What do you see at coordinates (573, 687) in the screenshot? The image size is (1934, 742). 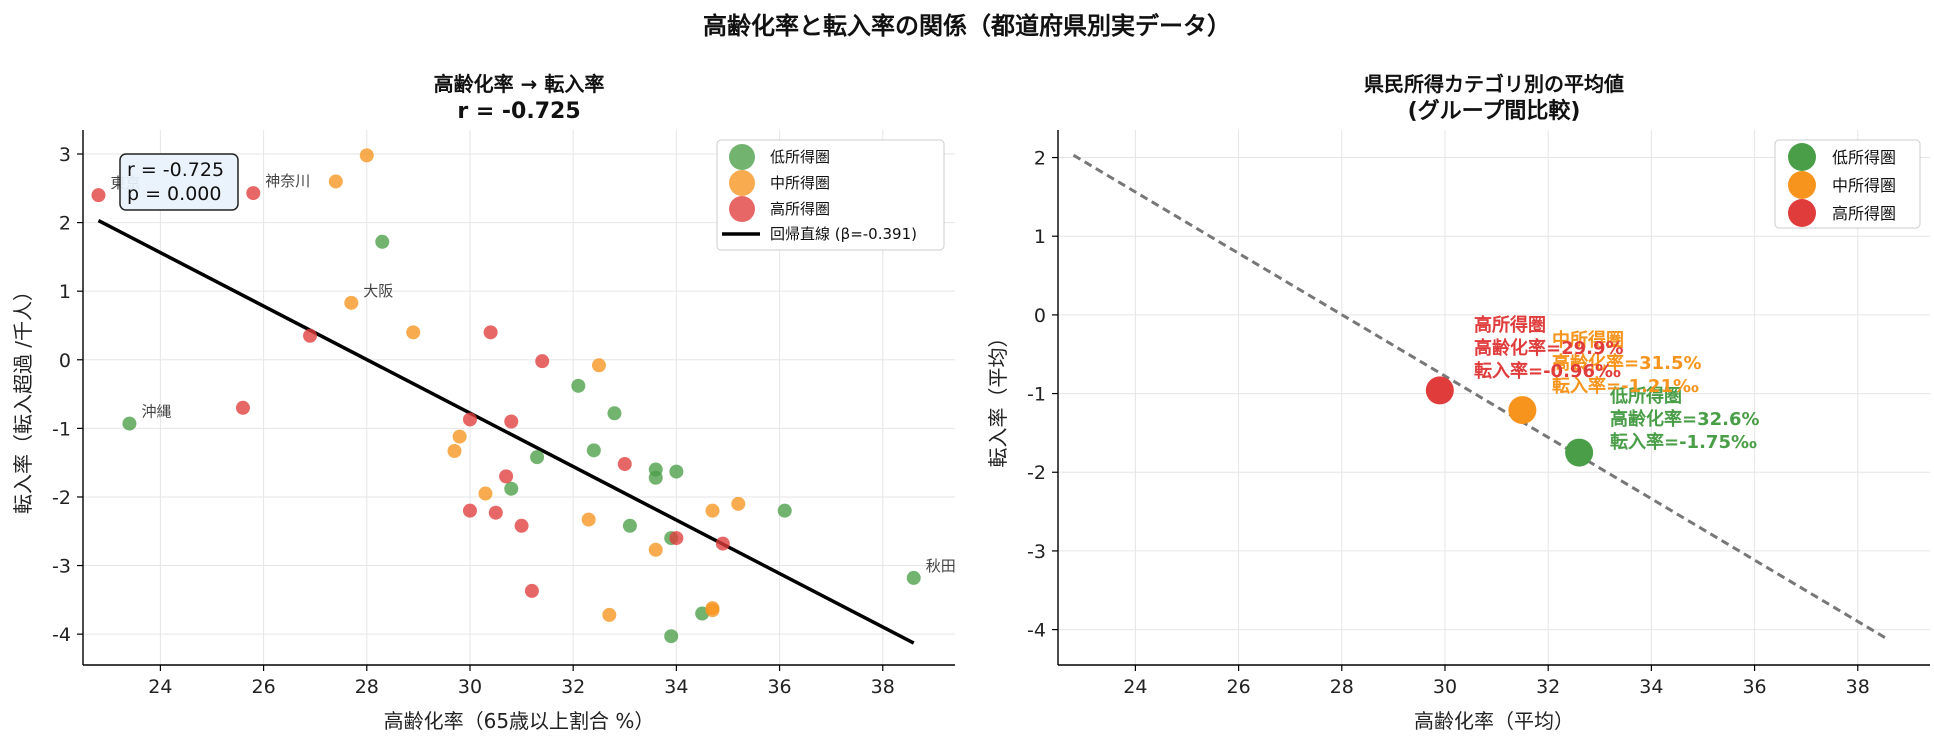 I see `left-x-tick-label: 32` at bounding box center [573, 687].